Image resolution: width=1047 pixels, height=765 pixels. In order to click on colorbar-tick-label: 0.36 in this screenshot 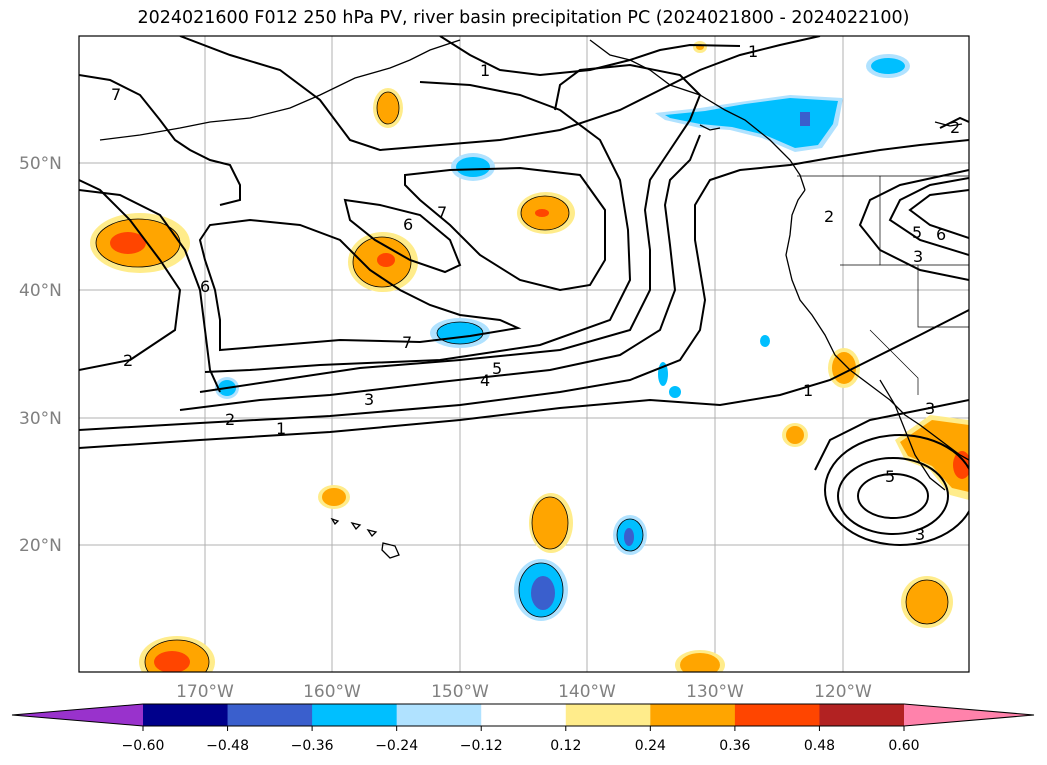, I will do `click(734, 746)`.